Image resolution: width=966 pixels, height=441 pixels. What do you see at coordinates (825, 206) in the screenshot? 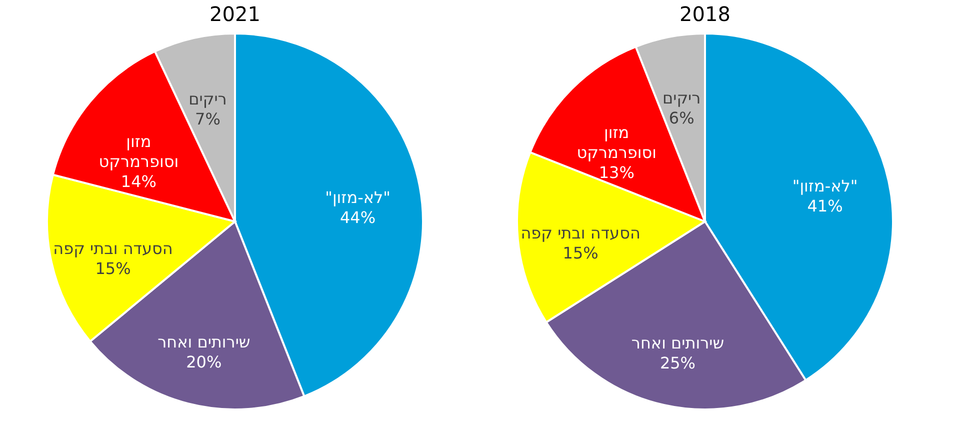
I see `data-label: 41%` at bounding box center [825, 206].